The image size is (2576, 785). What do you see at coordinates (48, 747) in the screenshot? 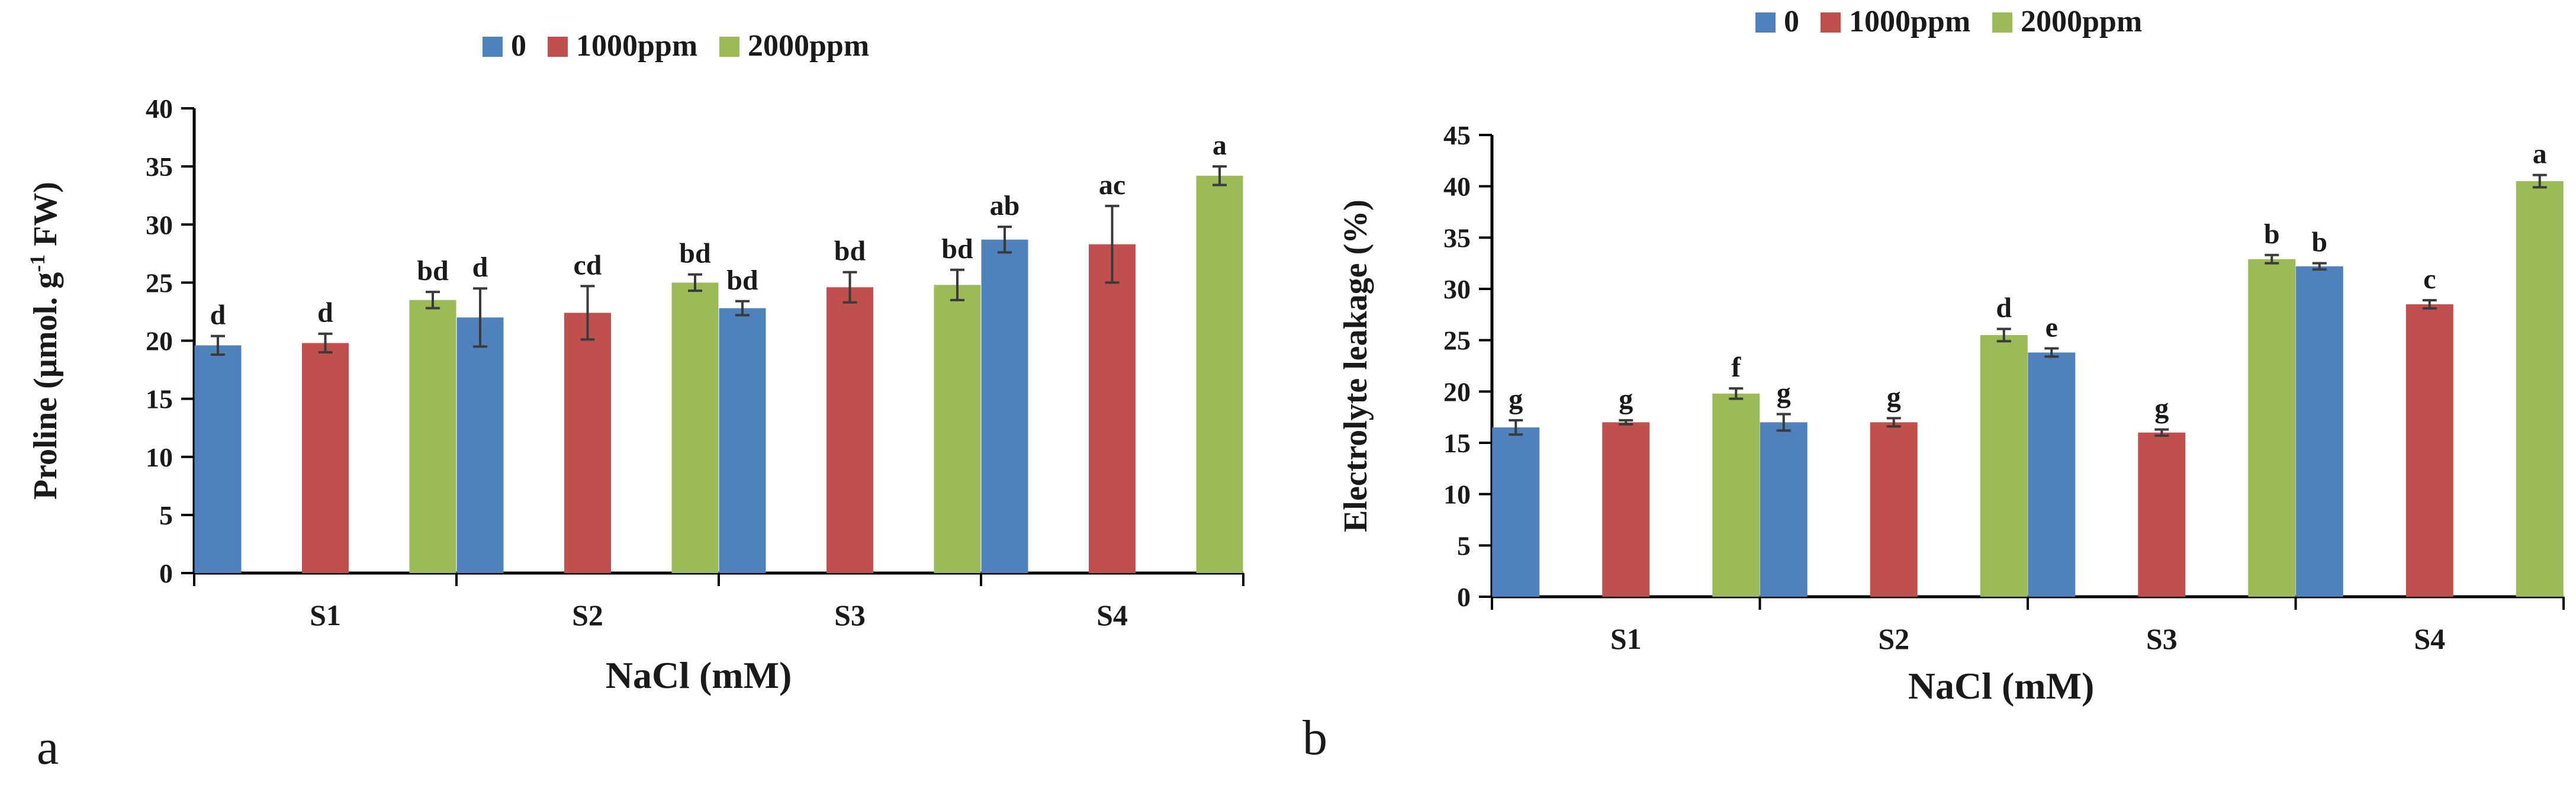
I see `panel-letter-a: a` at bounding box center [48, 747].